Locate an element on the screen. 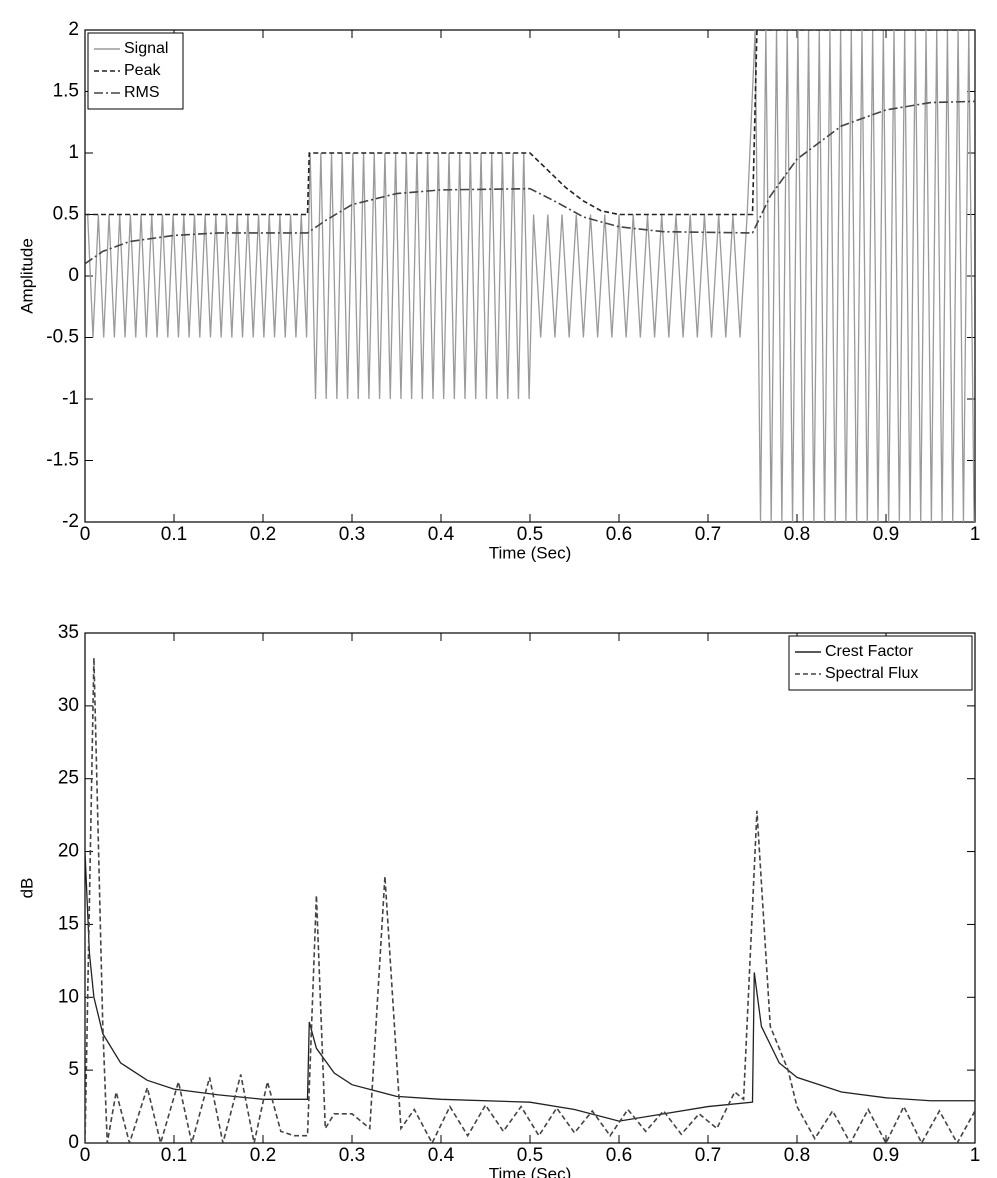 The image size is (997, 1178). legend-label: RMS is located at coordinates (142, 92).